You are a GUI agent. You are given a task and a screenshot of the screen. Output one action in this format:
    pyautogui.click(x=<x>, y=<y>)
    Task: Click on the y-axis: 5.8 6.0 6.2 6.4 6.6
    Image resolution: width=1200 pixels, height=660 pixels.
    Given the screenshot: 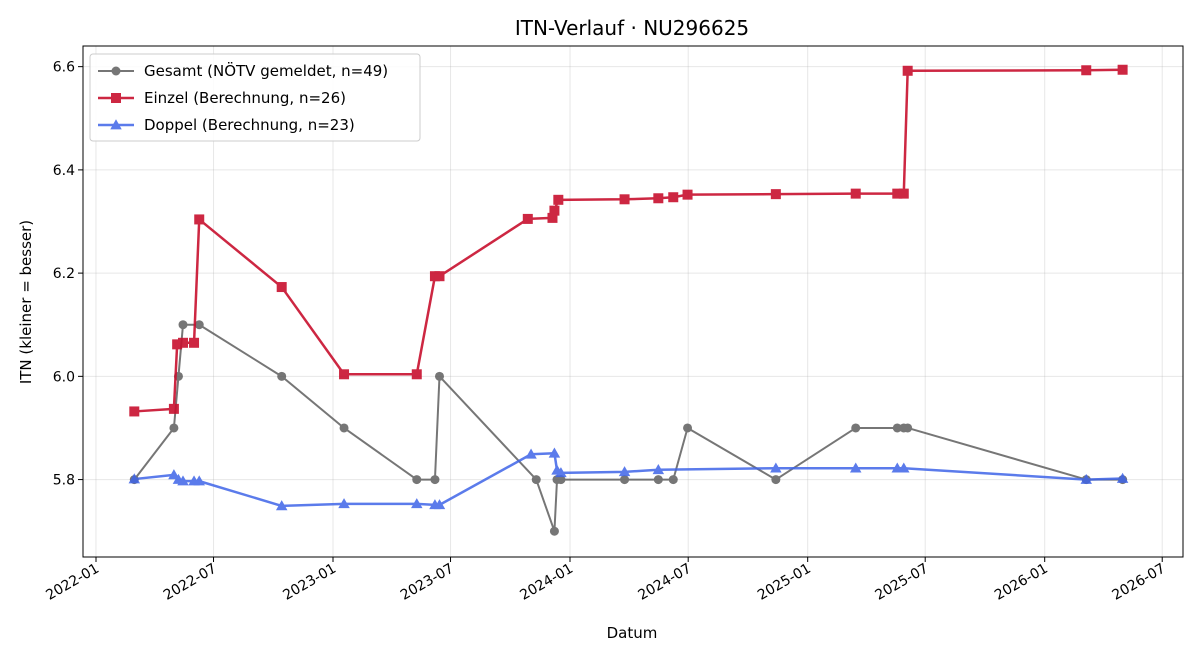 What is the action you would take?
    pyautogui.click(x=68, y=274)
    